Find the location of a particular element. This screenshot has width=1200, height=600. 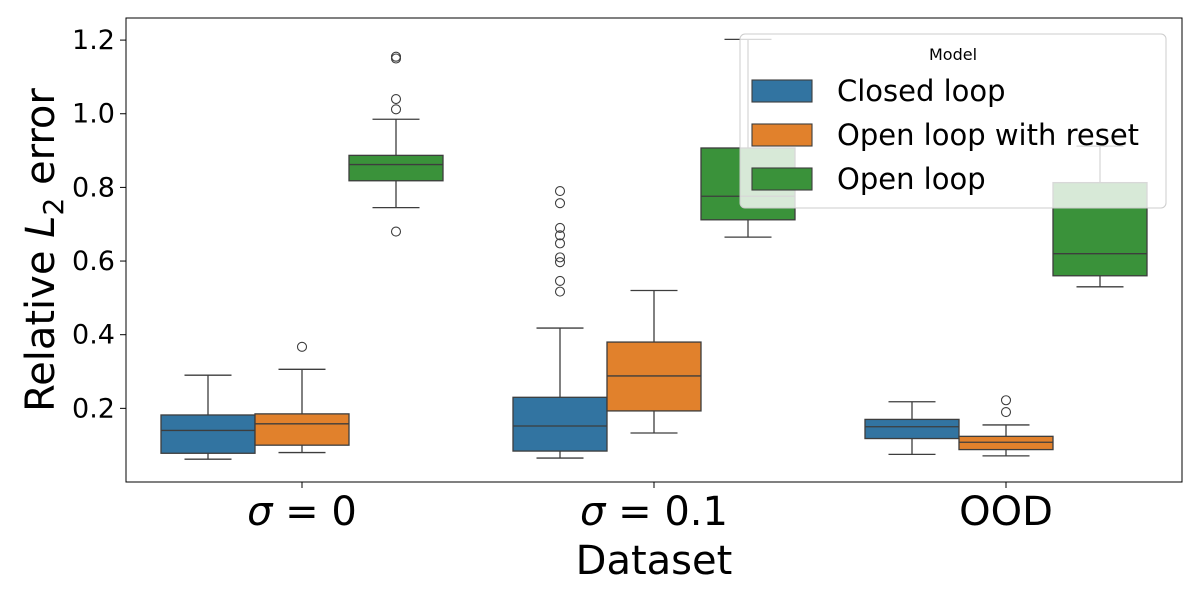

legend-label: Closed loop is located at coordinates (921, 91).